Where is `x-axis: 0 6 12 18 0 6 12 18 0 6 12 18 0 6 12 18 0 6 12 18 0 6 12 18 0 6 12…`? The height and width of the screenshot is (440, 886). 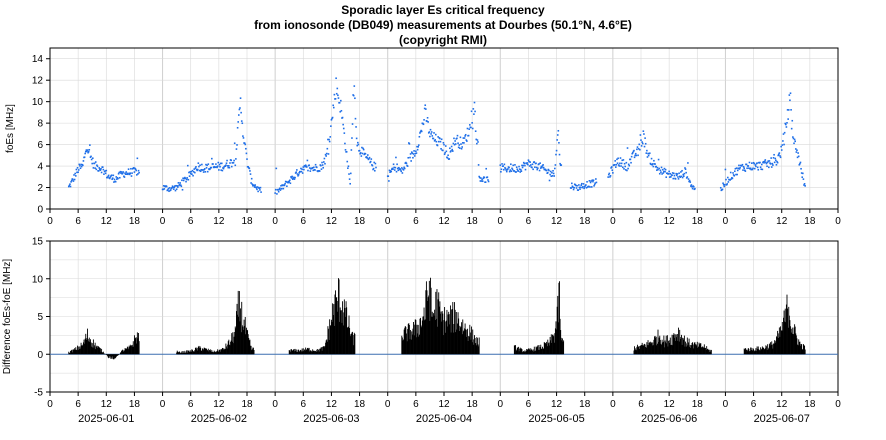
x-axis: 0 6 12 18 0 6 12 18 0 6 12 18 0 6 12 18 0 6 12 18 0 6 12 18 0 6 12… is located at coordinates (444, 218).